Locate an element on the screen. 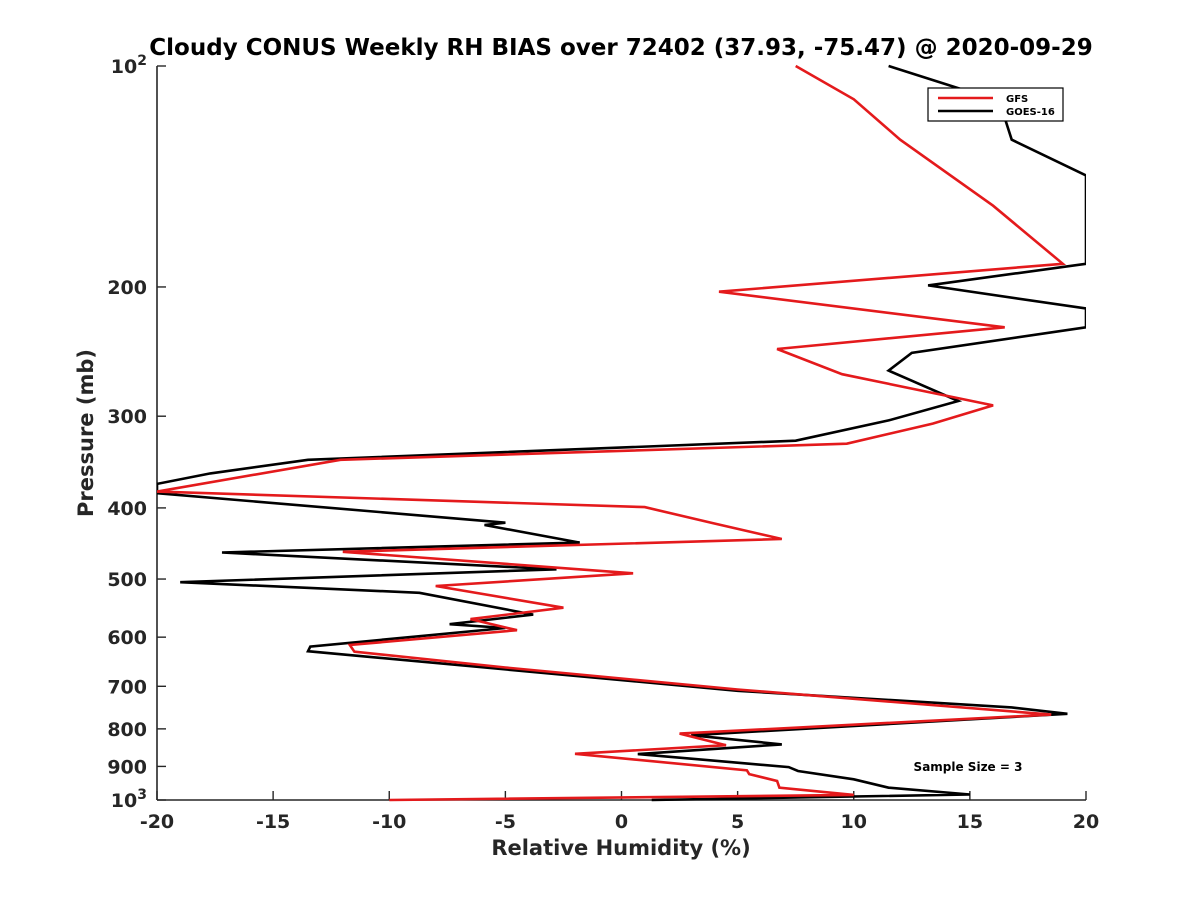 The height and width of the screenshot is (900, 1200). y-tick-label: 700 is located at coordinates (127, 687).